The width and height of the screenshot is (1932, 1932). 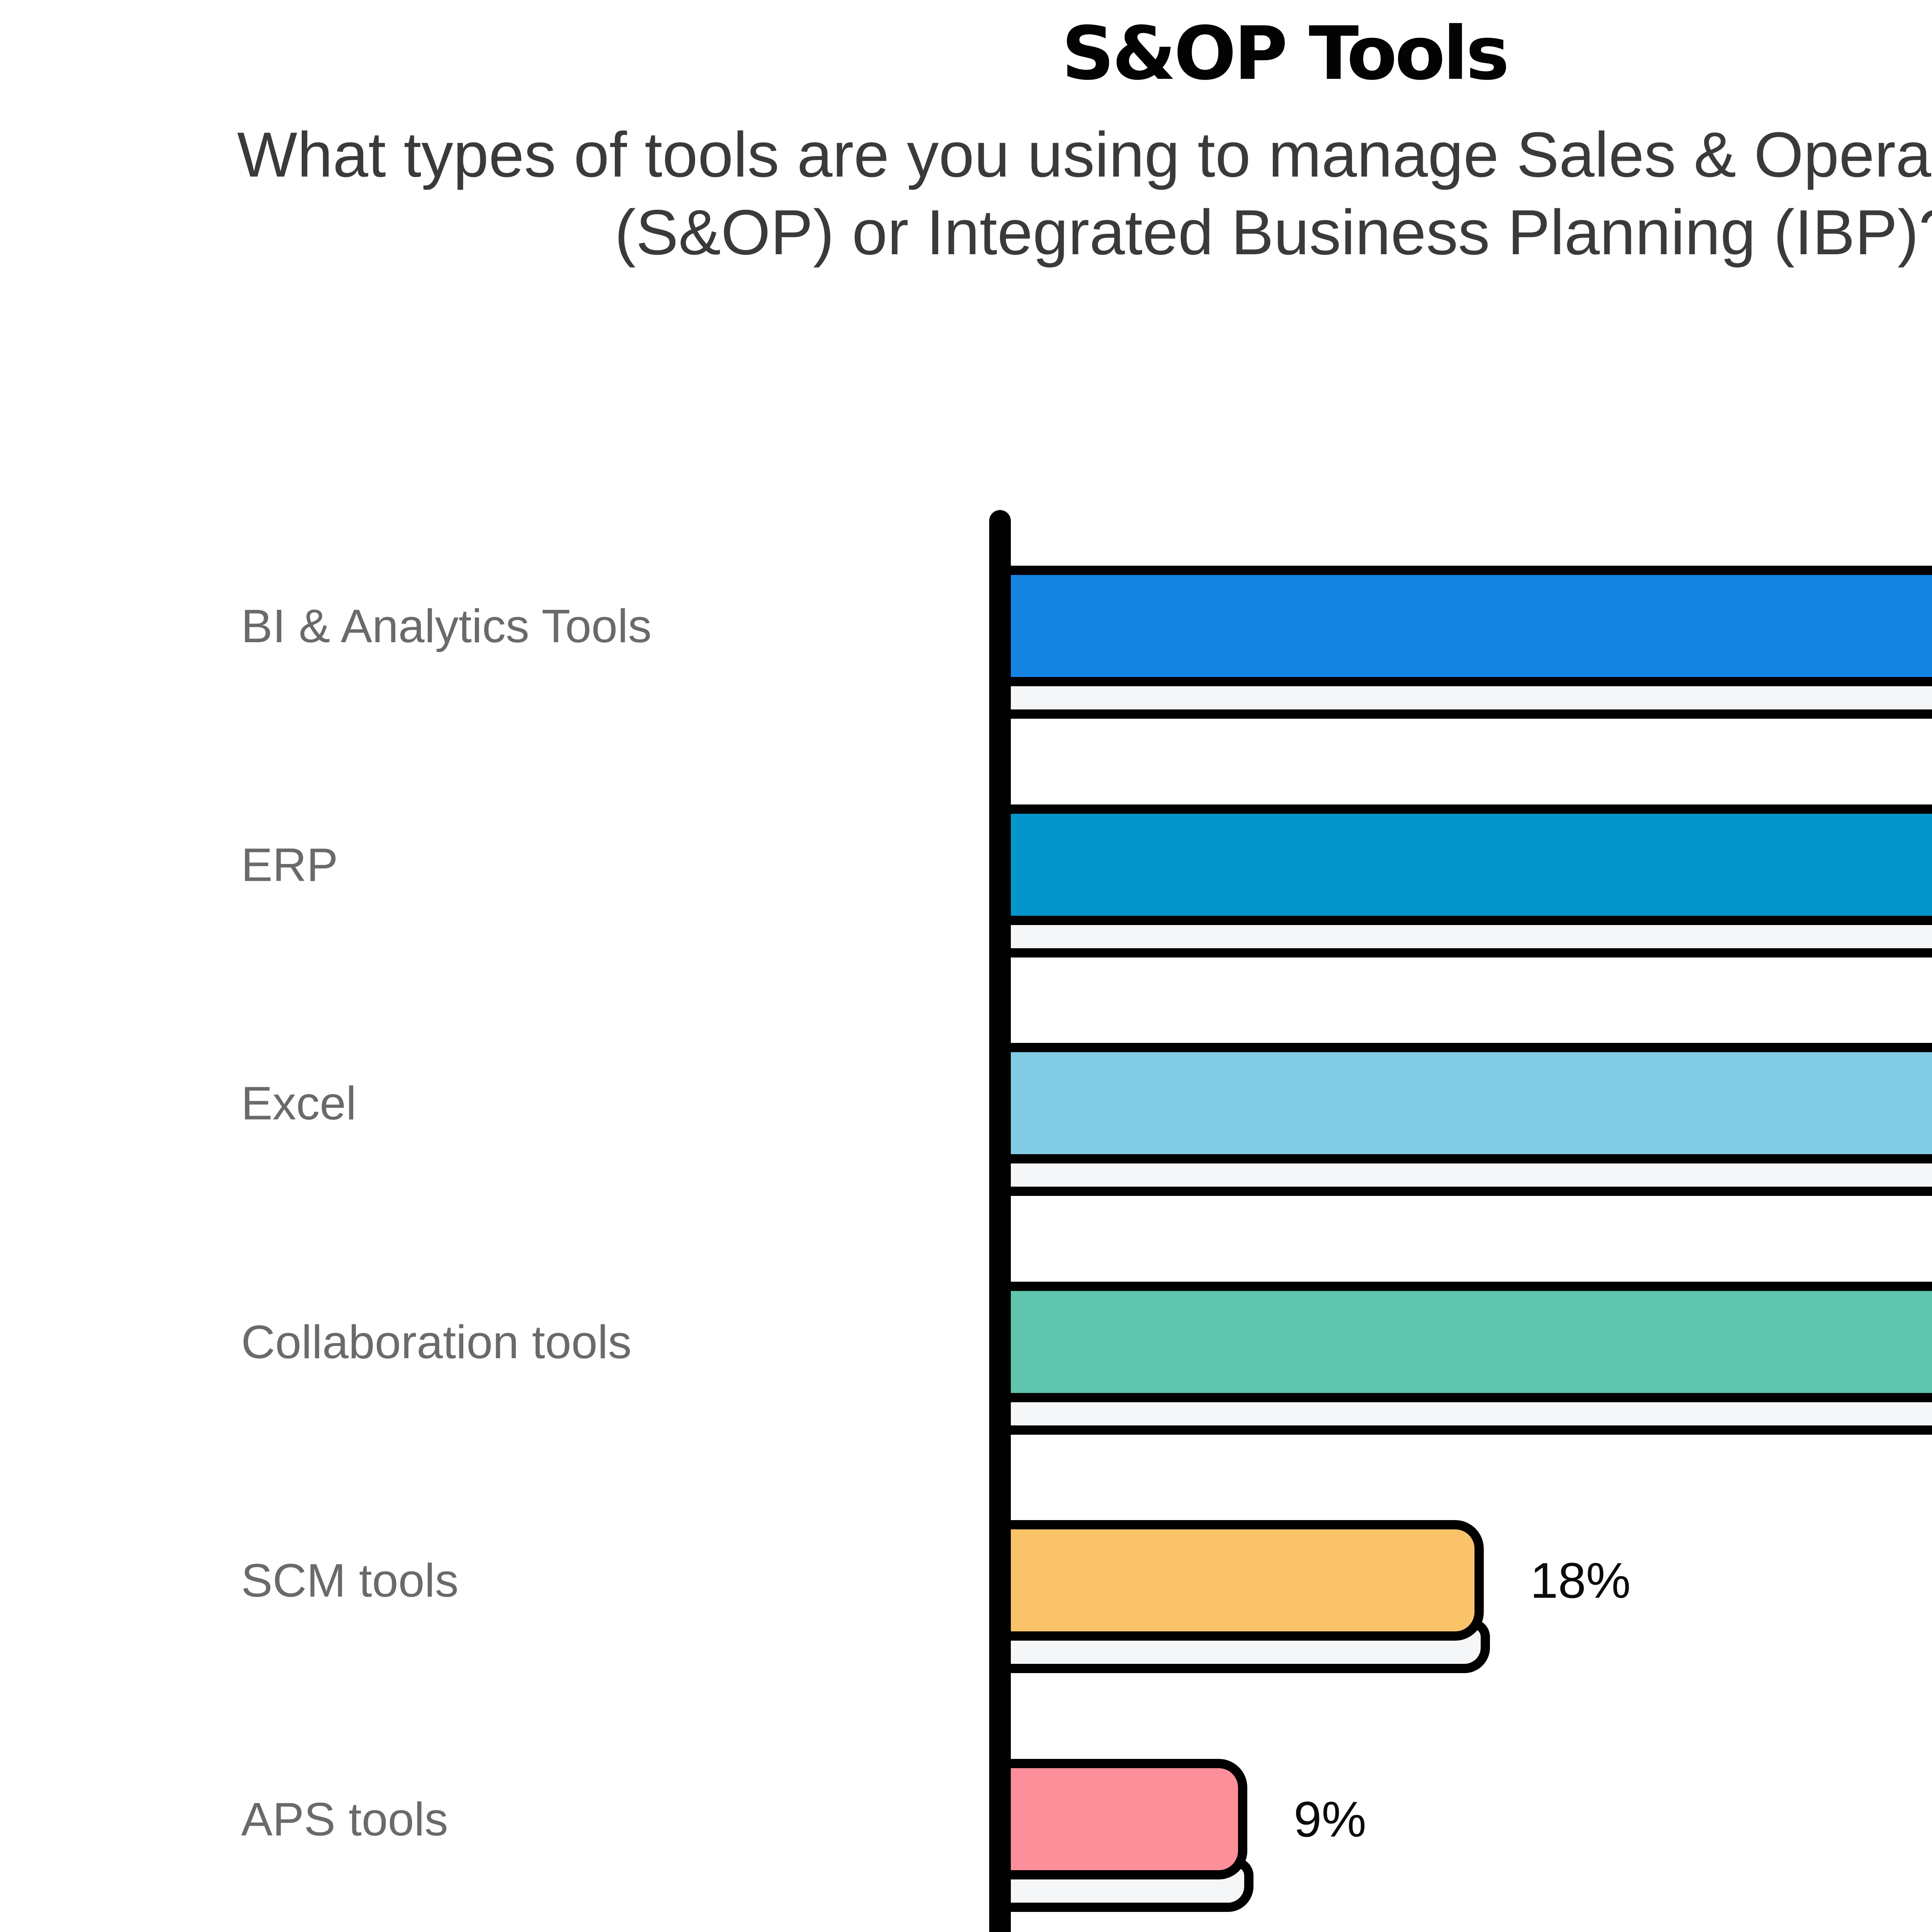 What do you see at coordinates (446, 626) in the screenshot?
I see `category-label: BI & Analytics Tools` at bounding box center [446, 626].